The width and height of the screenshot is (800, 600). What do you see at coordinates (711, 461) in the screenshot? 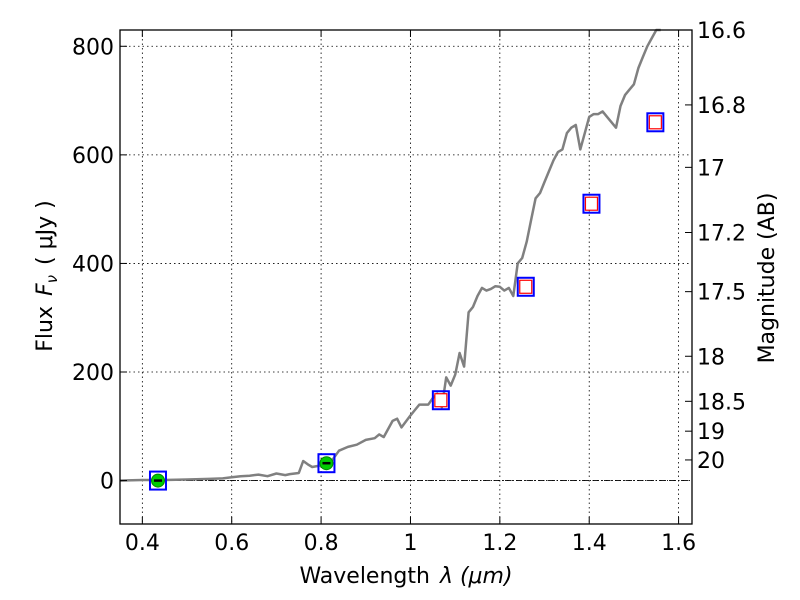
I see `y2-tick-label: 20` at bounding box center [711, 461].